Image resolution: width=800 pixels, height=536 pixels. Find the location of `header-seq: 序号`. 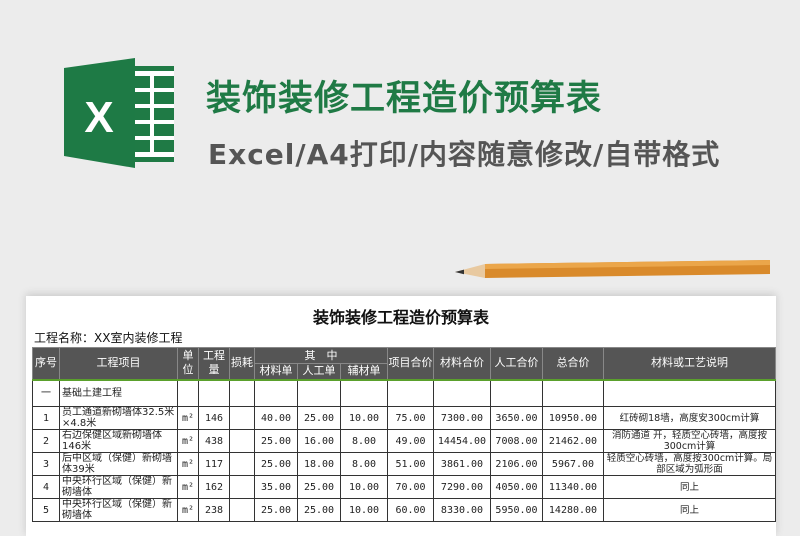

header-seq: 序号 is located at coordinates (46, 364).